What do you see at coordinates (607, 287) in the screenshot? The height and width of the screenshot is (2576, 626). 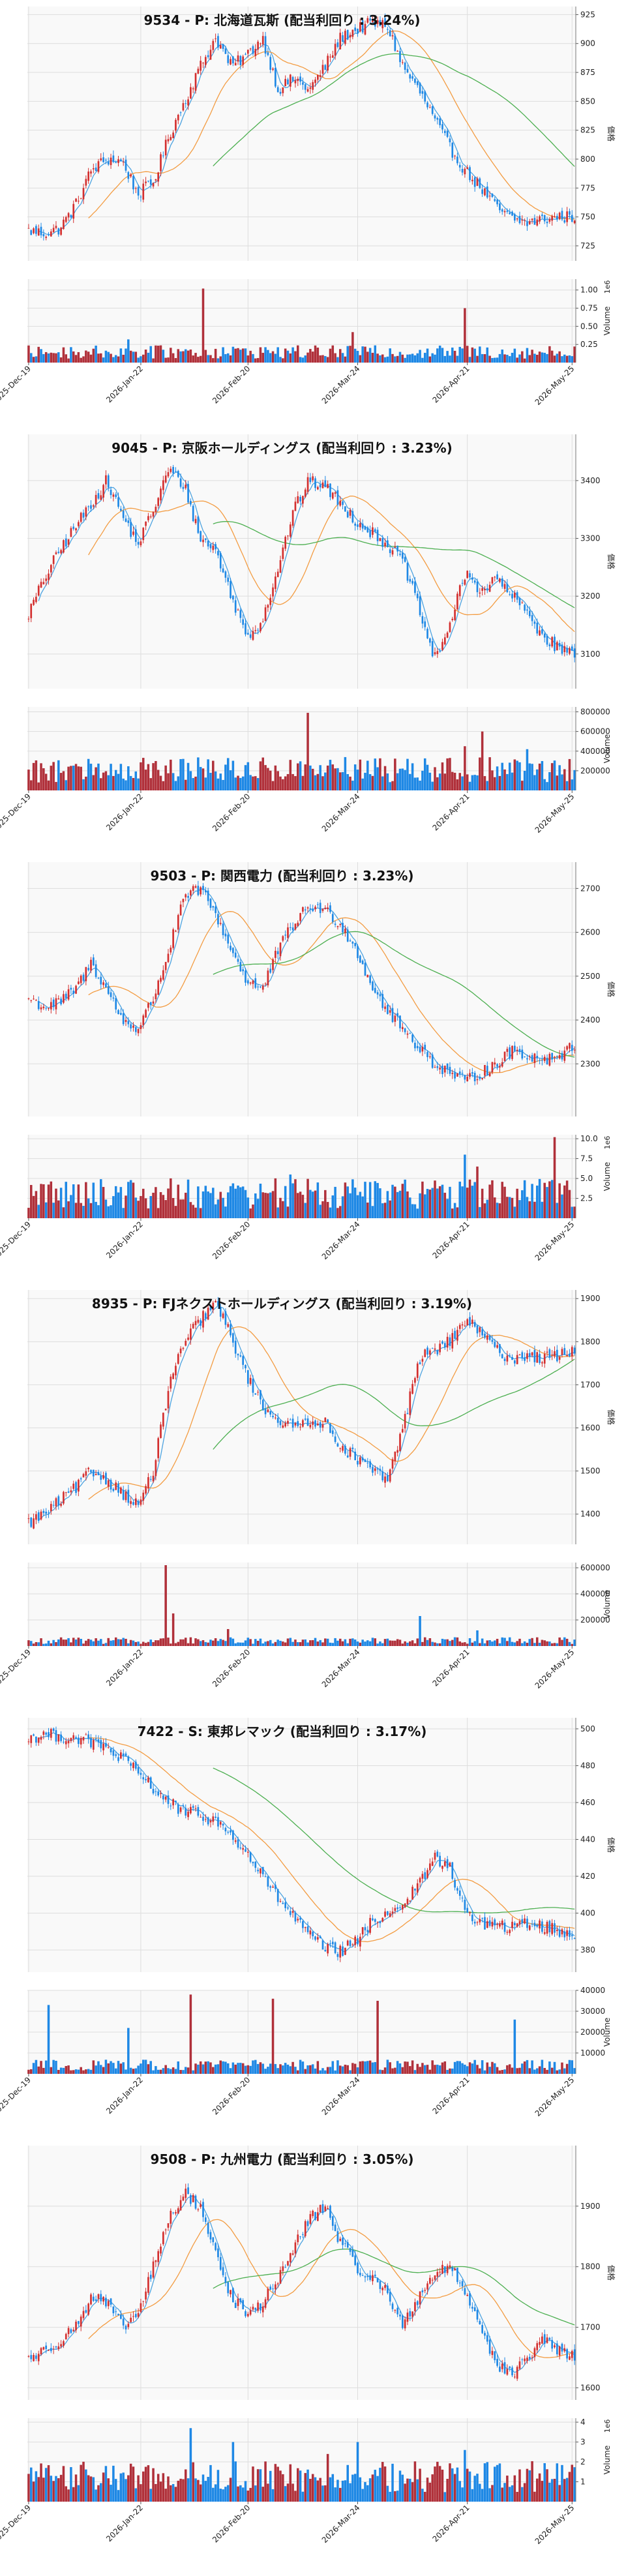 I see `volume-exponent-label: 1e6` at bounding box center [607, 287].